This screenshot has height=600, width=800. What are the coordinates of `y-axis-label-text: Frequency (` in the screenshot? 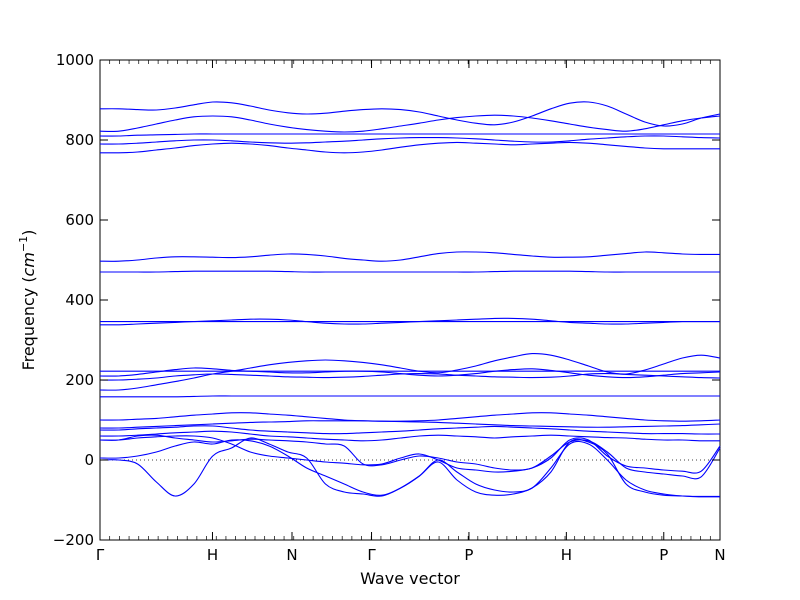 It's located at (28, 323).